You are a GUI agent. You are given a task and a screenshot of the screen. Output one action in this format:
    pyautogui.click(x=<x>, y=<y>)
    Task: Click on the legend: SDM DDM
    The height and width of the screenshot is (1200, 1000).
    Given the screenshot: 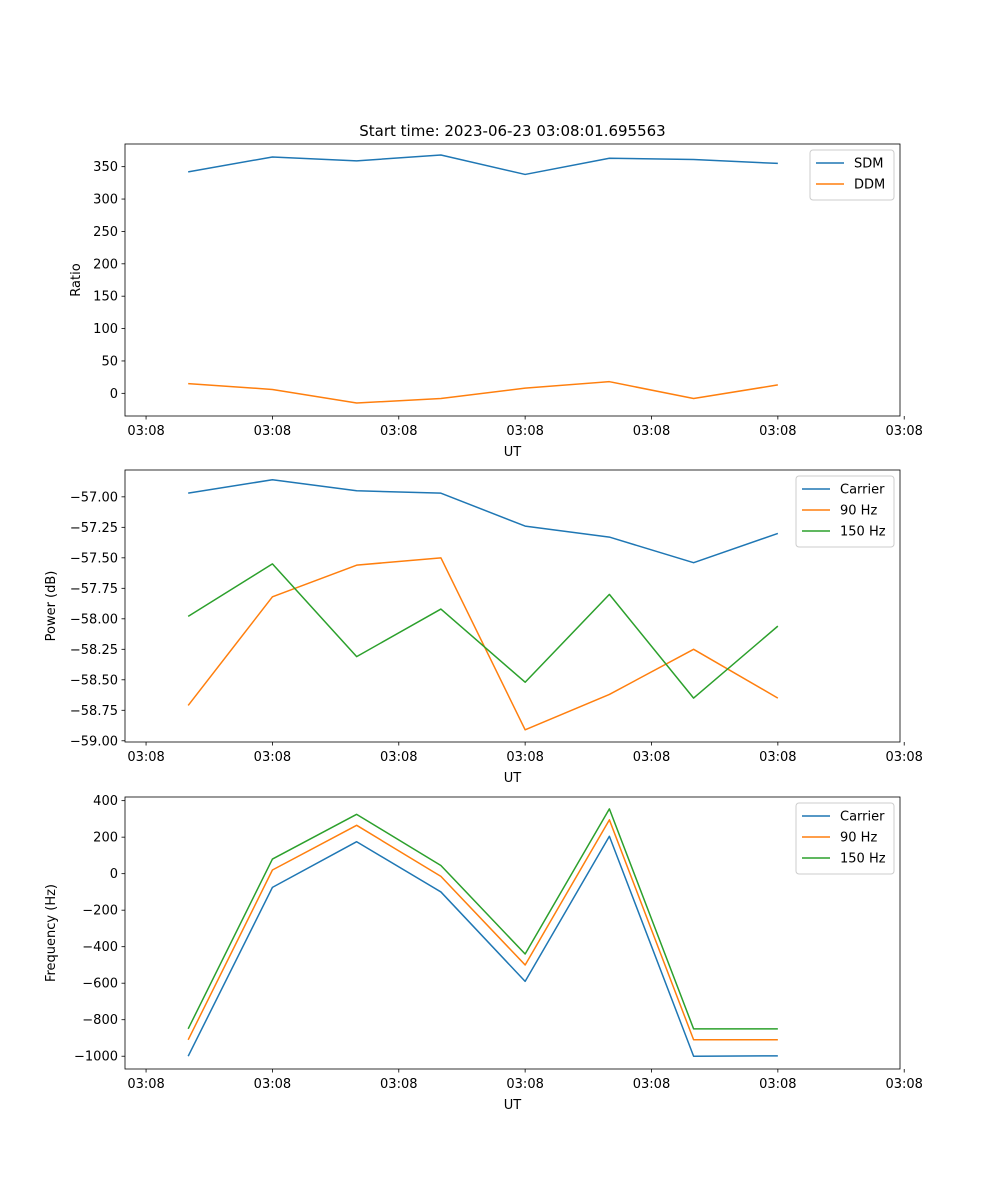 What is the action you would take?
    pyautogui.click(x=852, y=175)
    